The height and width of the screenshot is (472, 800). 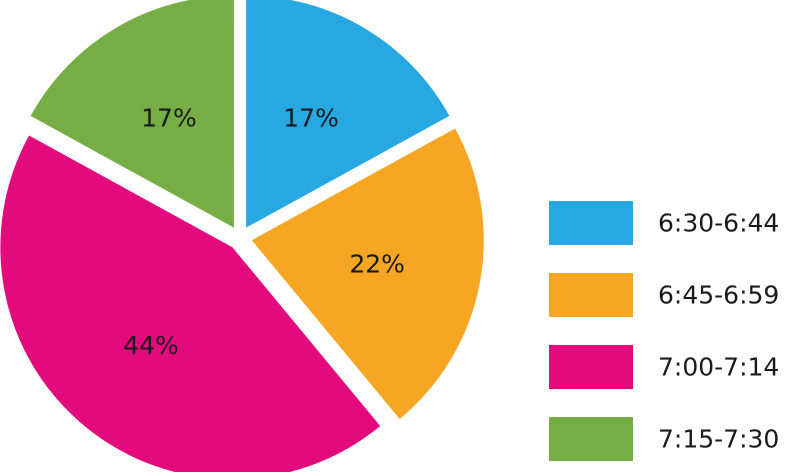 I want to click on legend-label: 6:30-6:44, so click(x=718, y=223).